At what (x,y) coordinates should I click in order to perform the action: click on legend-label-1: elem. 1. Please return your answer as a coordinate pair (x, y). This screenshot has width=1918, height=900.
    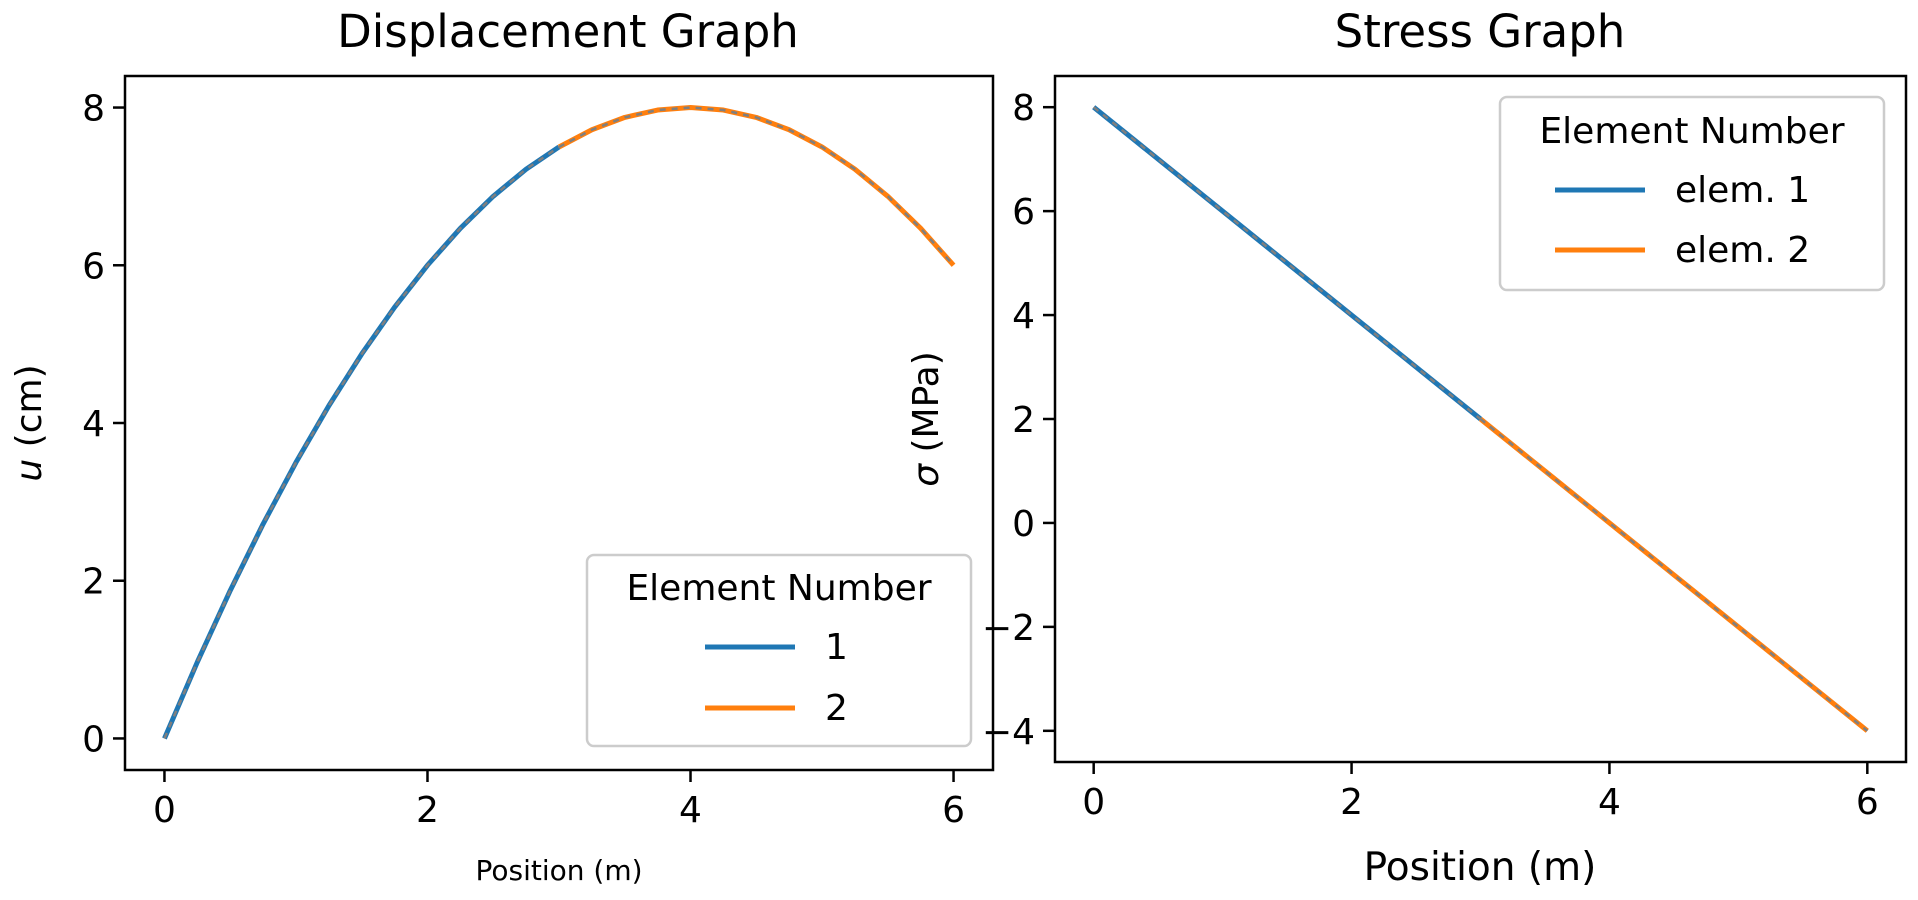
    Looking at the image, I should click on (1742, 190).